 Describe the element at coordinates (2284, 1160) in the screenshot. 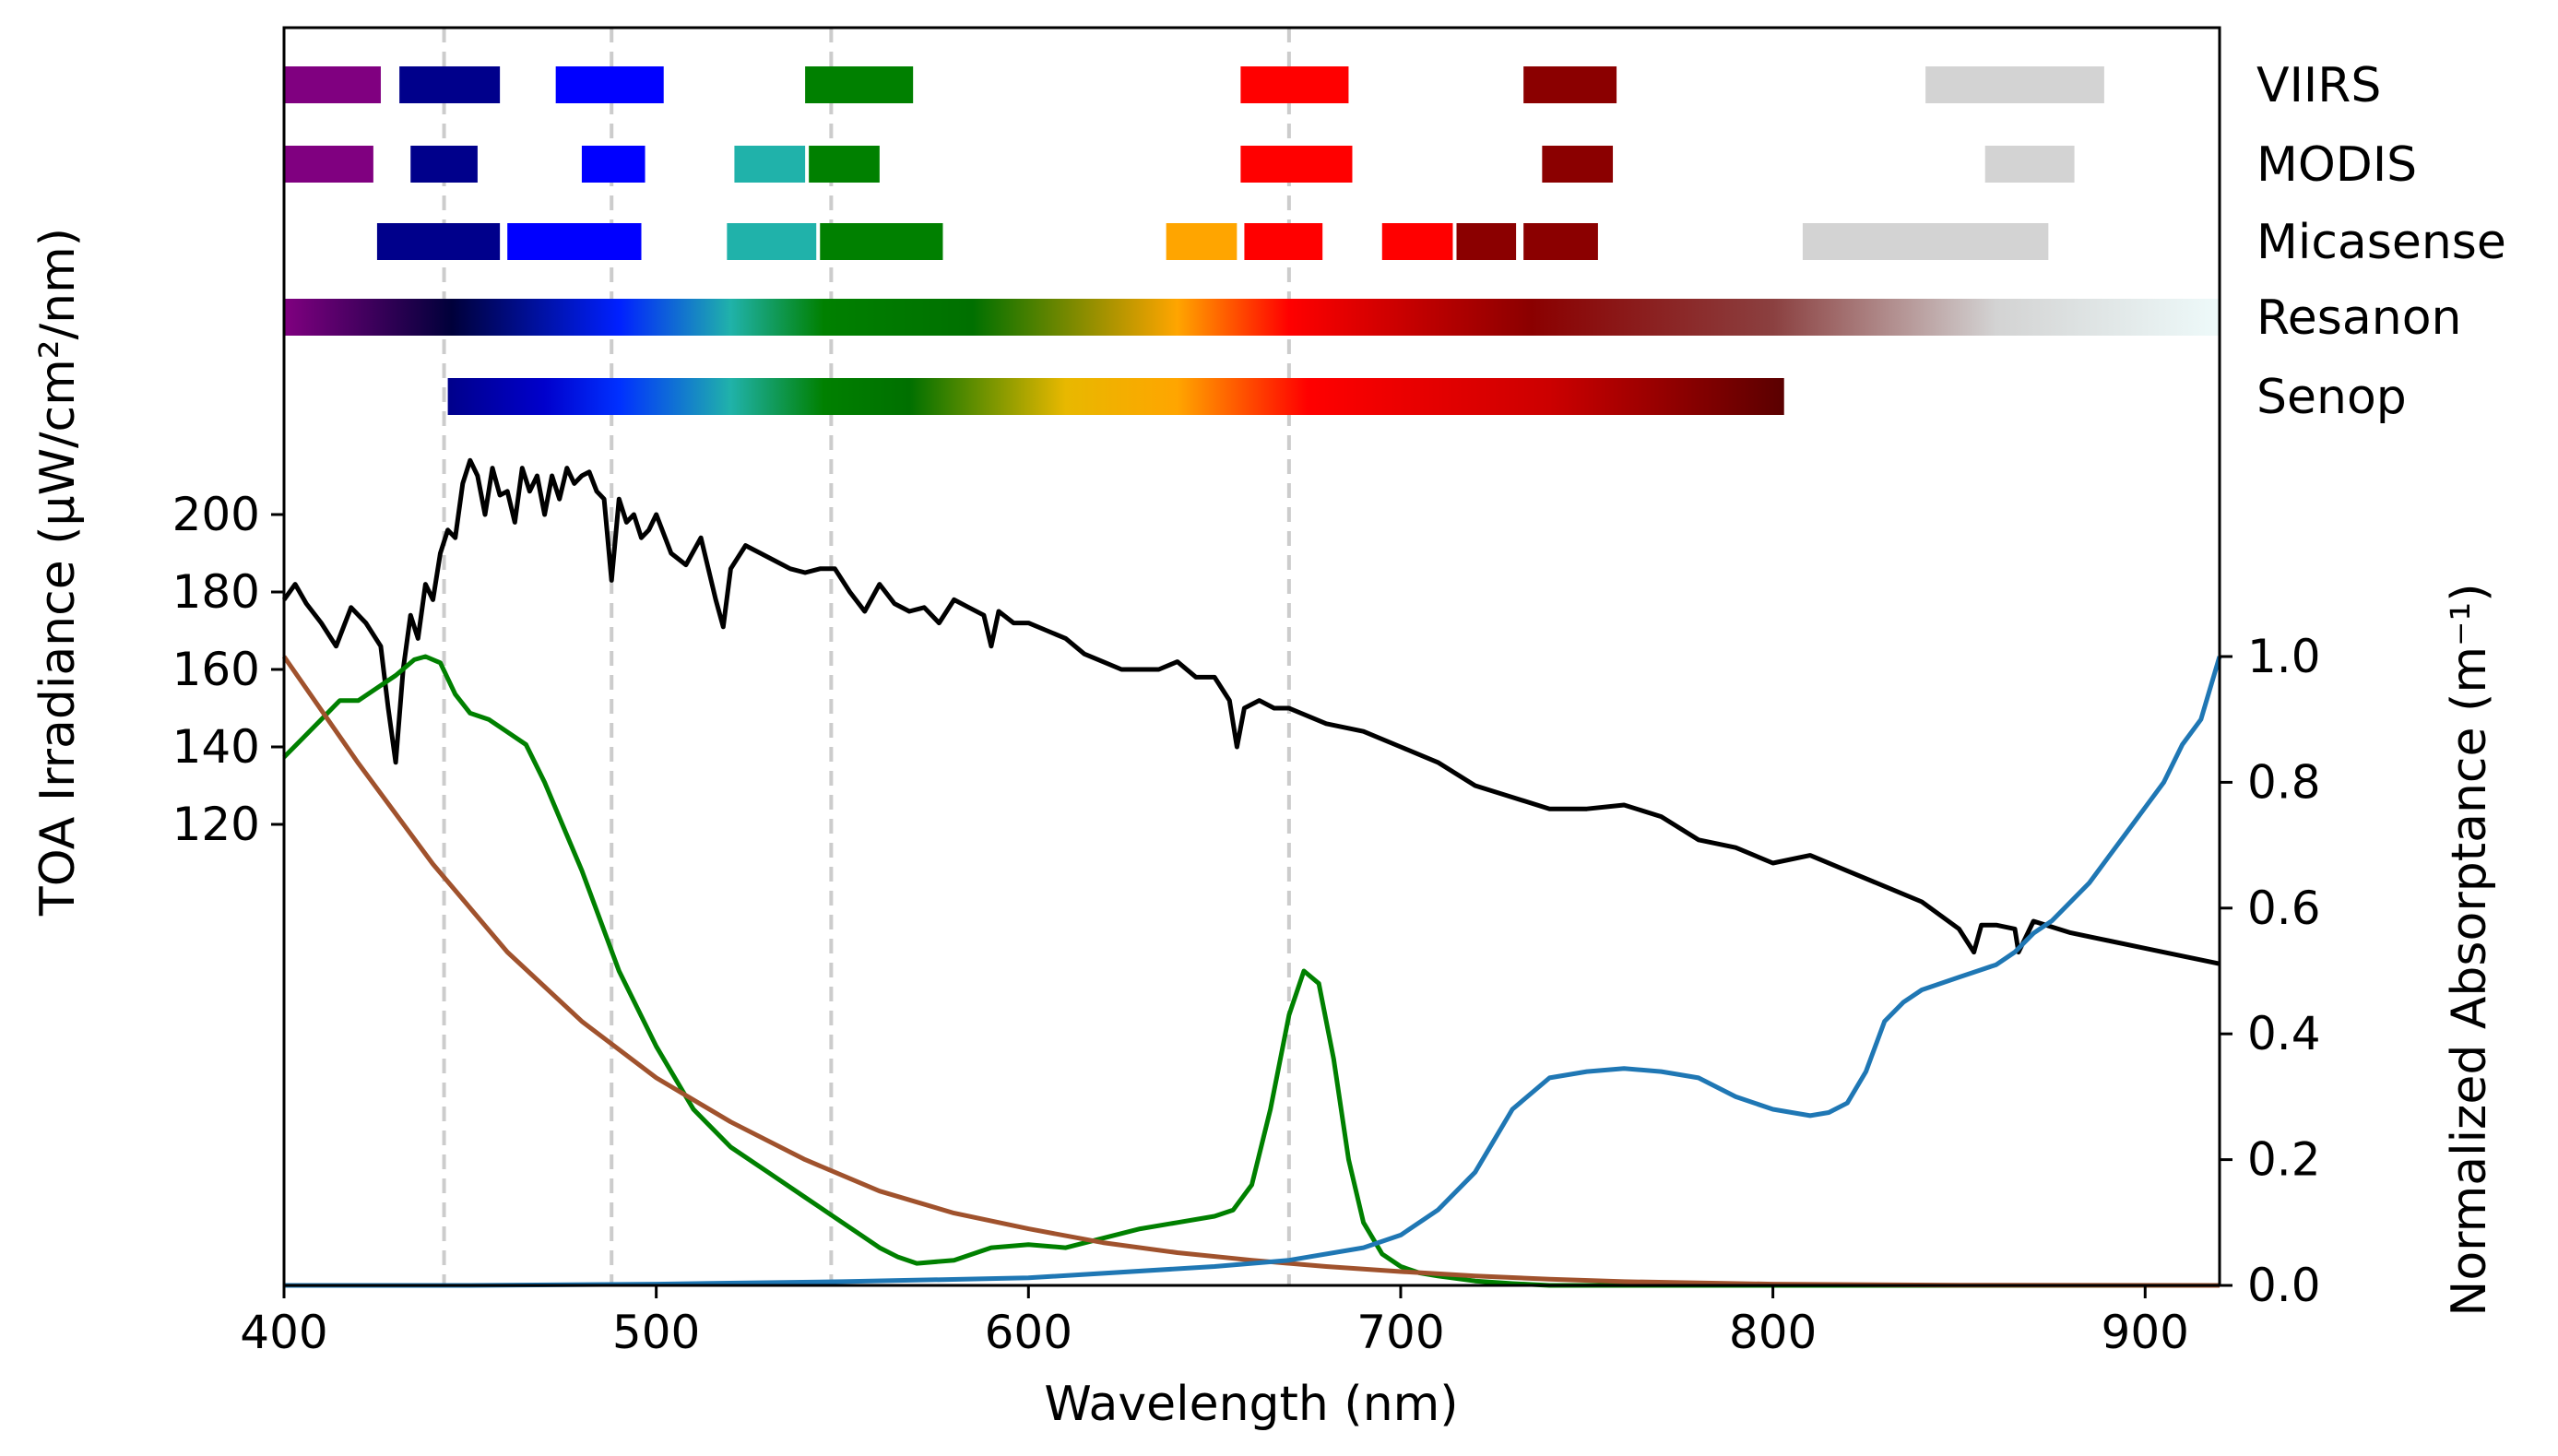

I see `right-y-tick-label-0.2: 0.2` at that location.